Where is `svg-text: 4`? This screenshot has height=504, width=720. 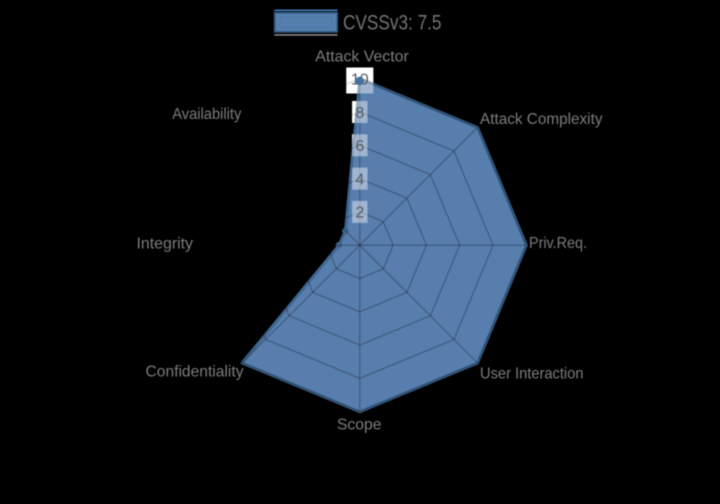 svg-text: 4 is located at coordinates (359, 179).